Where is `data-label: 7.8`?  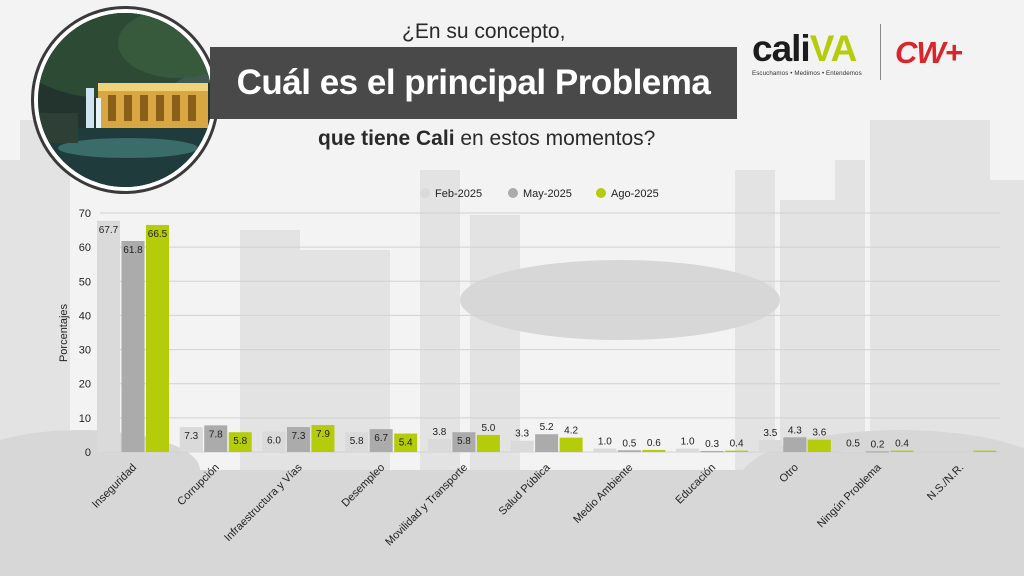
data-label: 7.8 is located at coordinates (216, 434).